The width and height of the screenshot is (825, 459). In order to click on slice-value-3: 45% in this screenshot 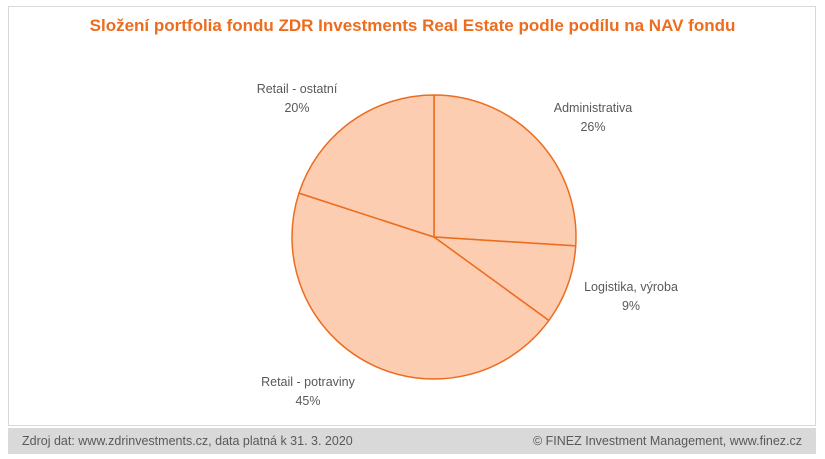, I will do `click(307, 401)`.